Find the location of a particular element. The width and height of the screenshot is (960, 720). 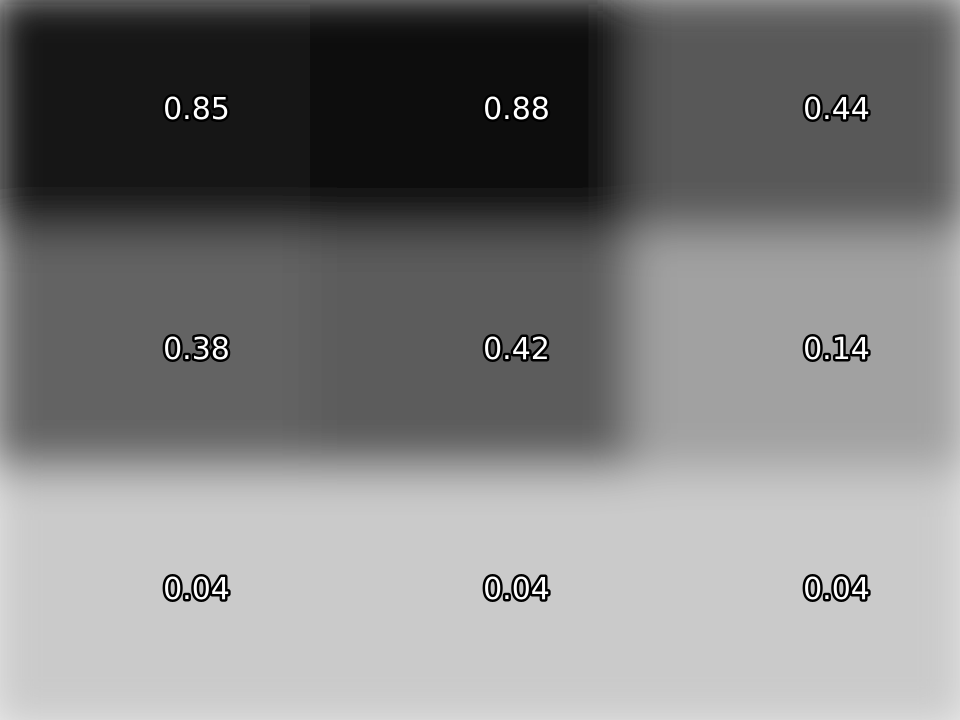

cell-label-r2-c1: 0.04 is located at coordinates (516, 589).